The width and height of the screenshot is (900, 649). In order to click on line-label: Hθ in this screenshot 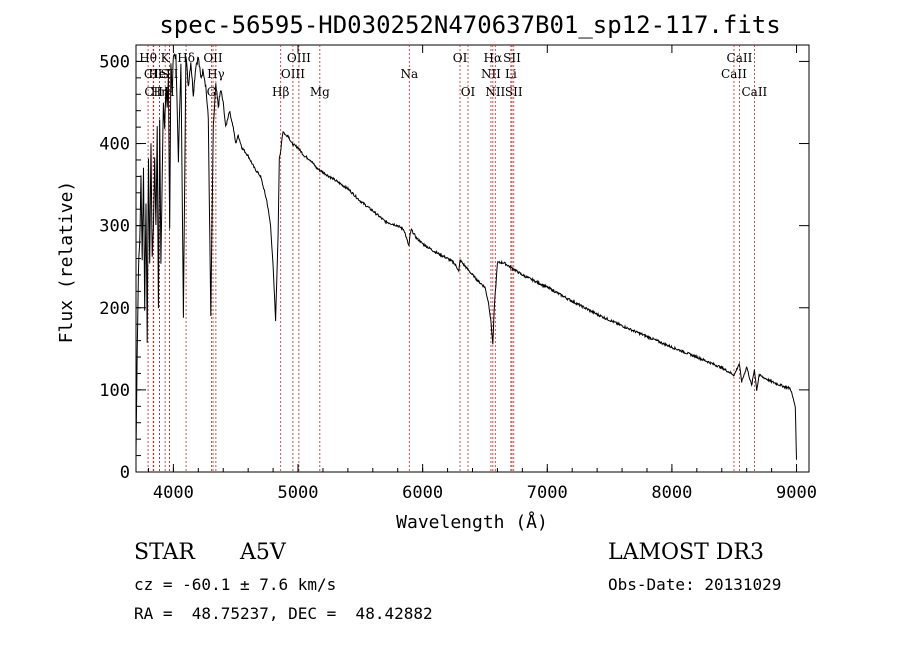, I will do `click(148, 58)`.